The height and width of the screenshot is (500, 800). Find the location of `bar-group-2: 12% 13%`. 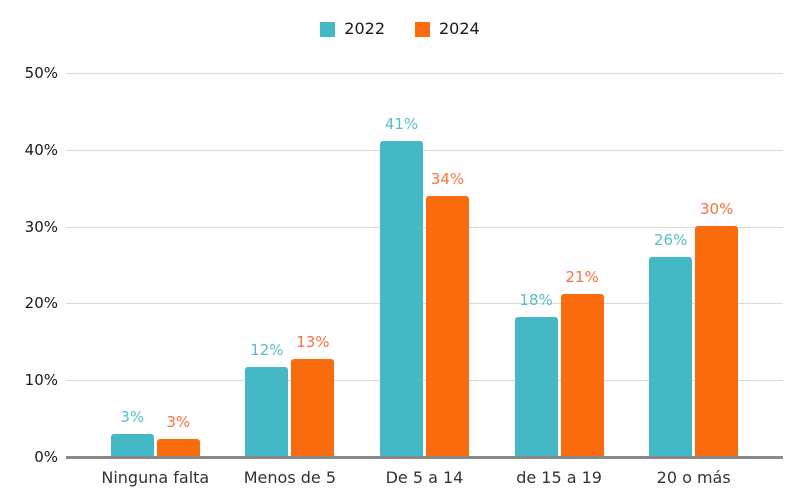

bar-group-2: 12% 13% is located at coordinates (290, 265).